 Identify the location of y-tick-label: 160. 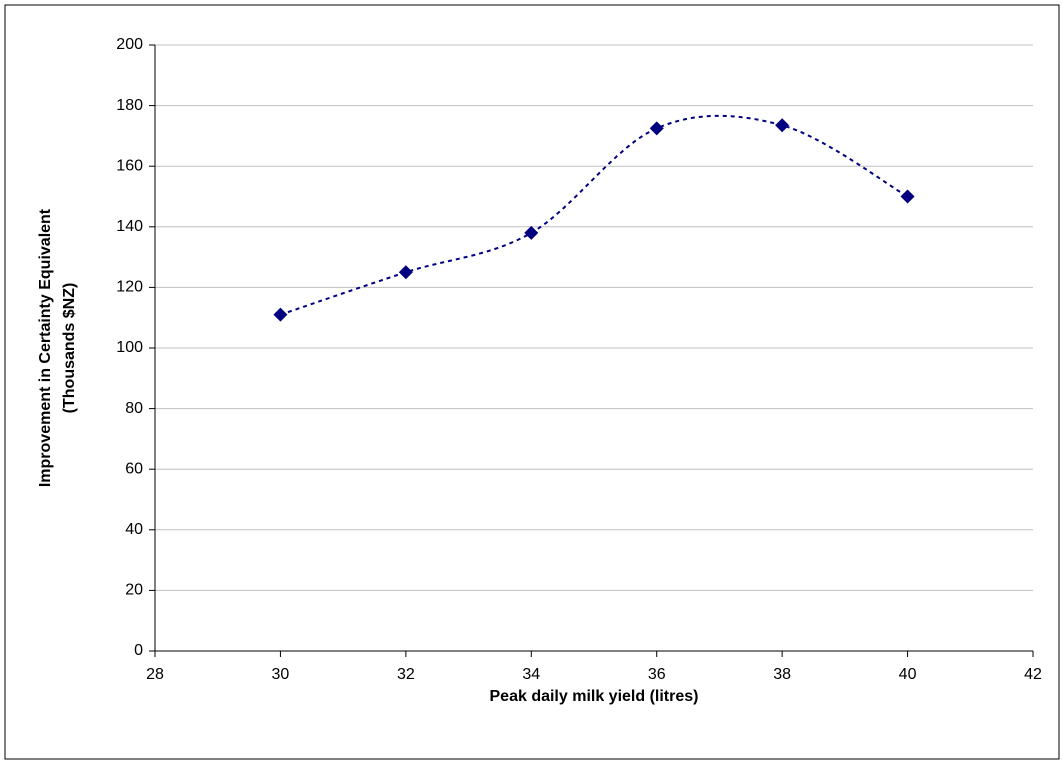
(129, 165).